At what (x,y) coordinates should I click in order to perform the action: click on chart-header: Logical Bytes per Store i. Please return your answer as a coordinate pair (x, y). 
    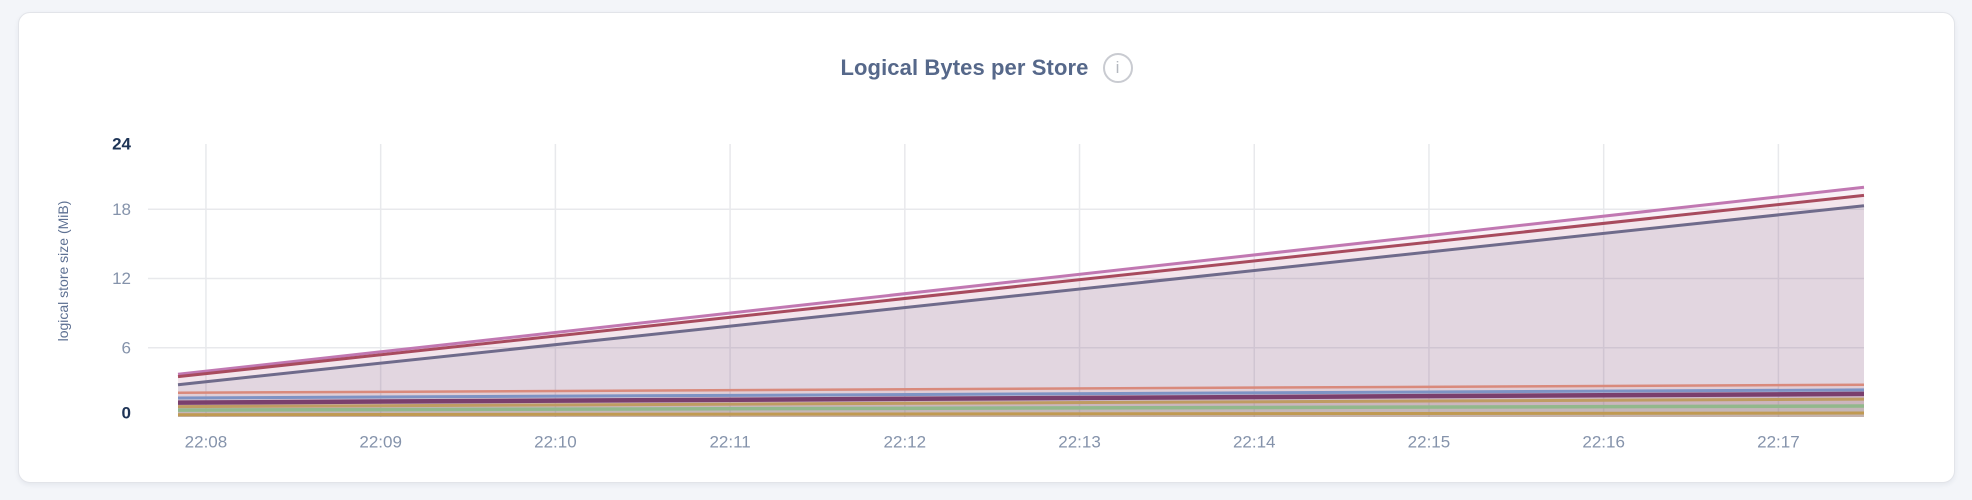
    Looking at the image, I should click on (986, 68).